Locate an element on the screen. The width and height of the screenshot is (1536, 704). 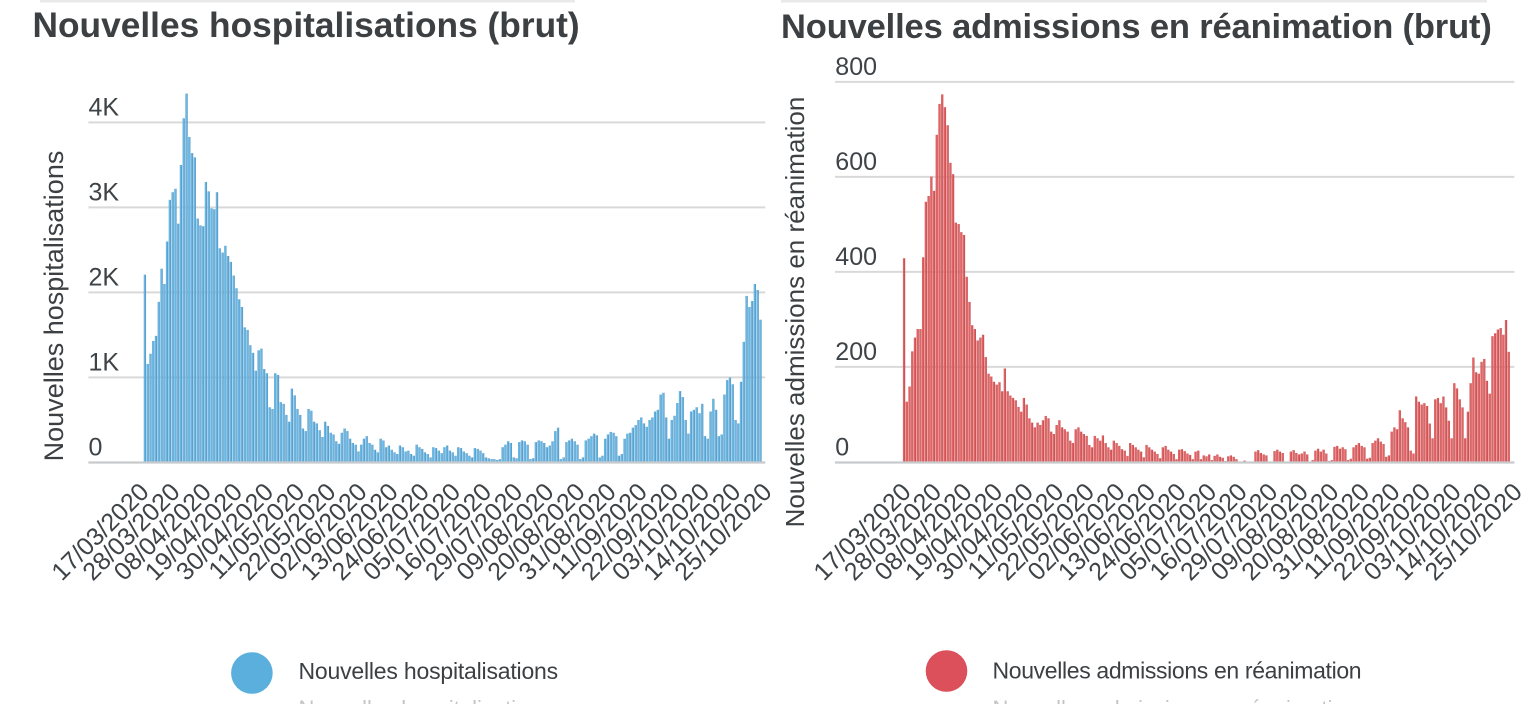
svg-text: 200 is located at coordinates (856, 352).